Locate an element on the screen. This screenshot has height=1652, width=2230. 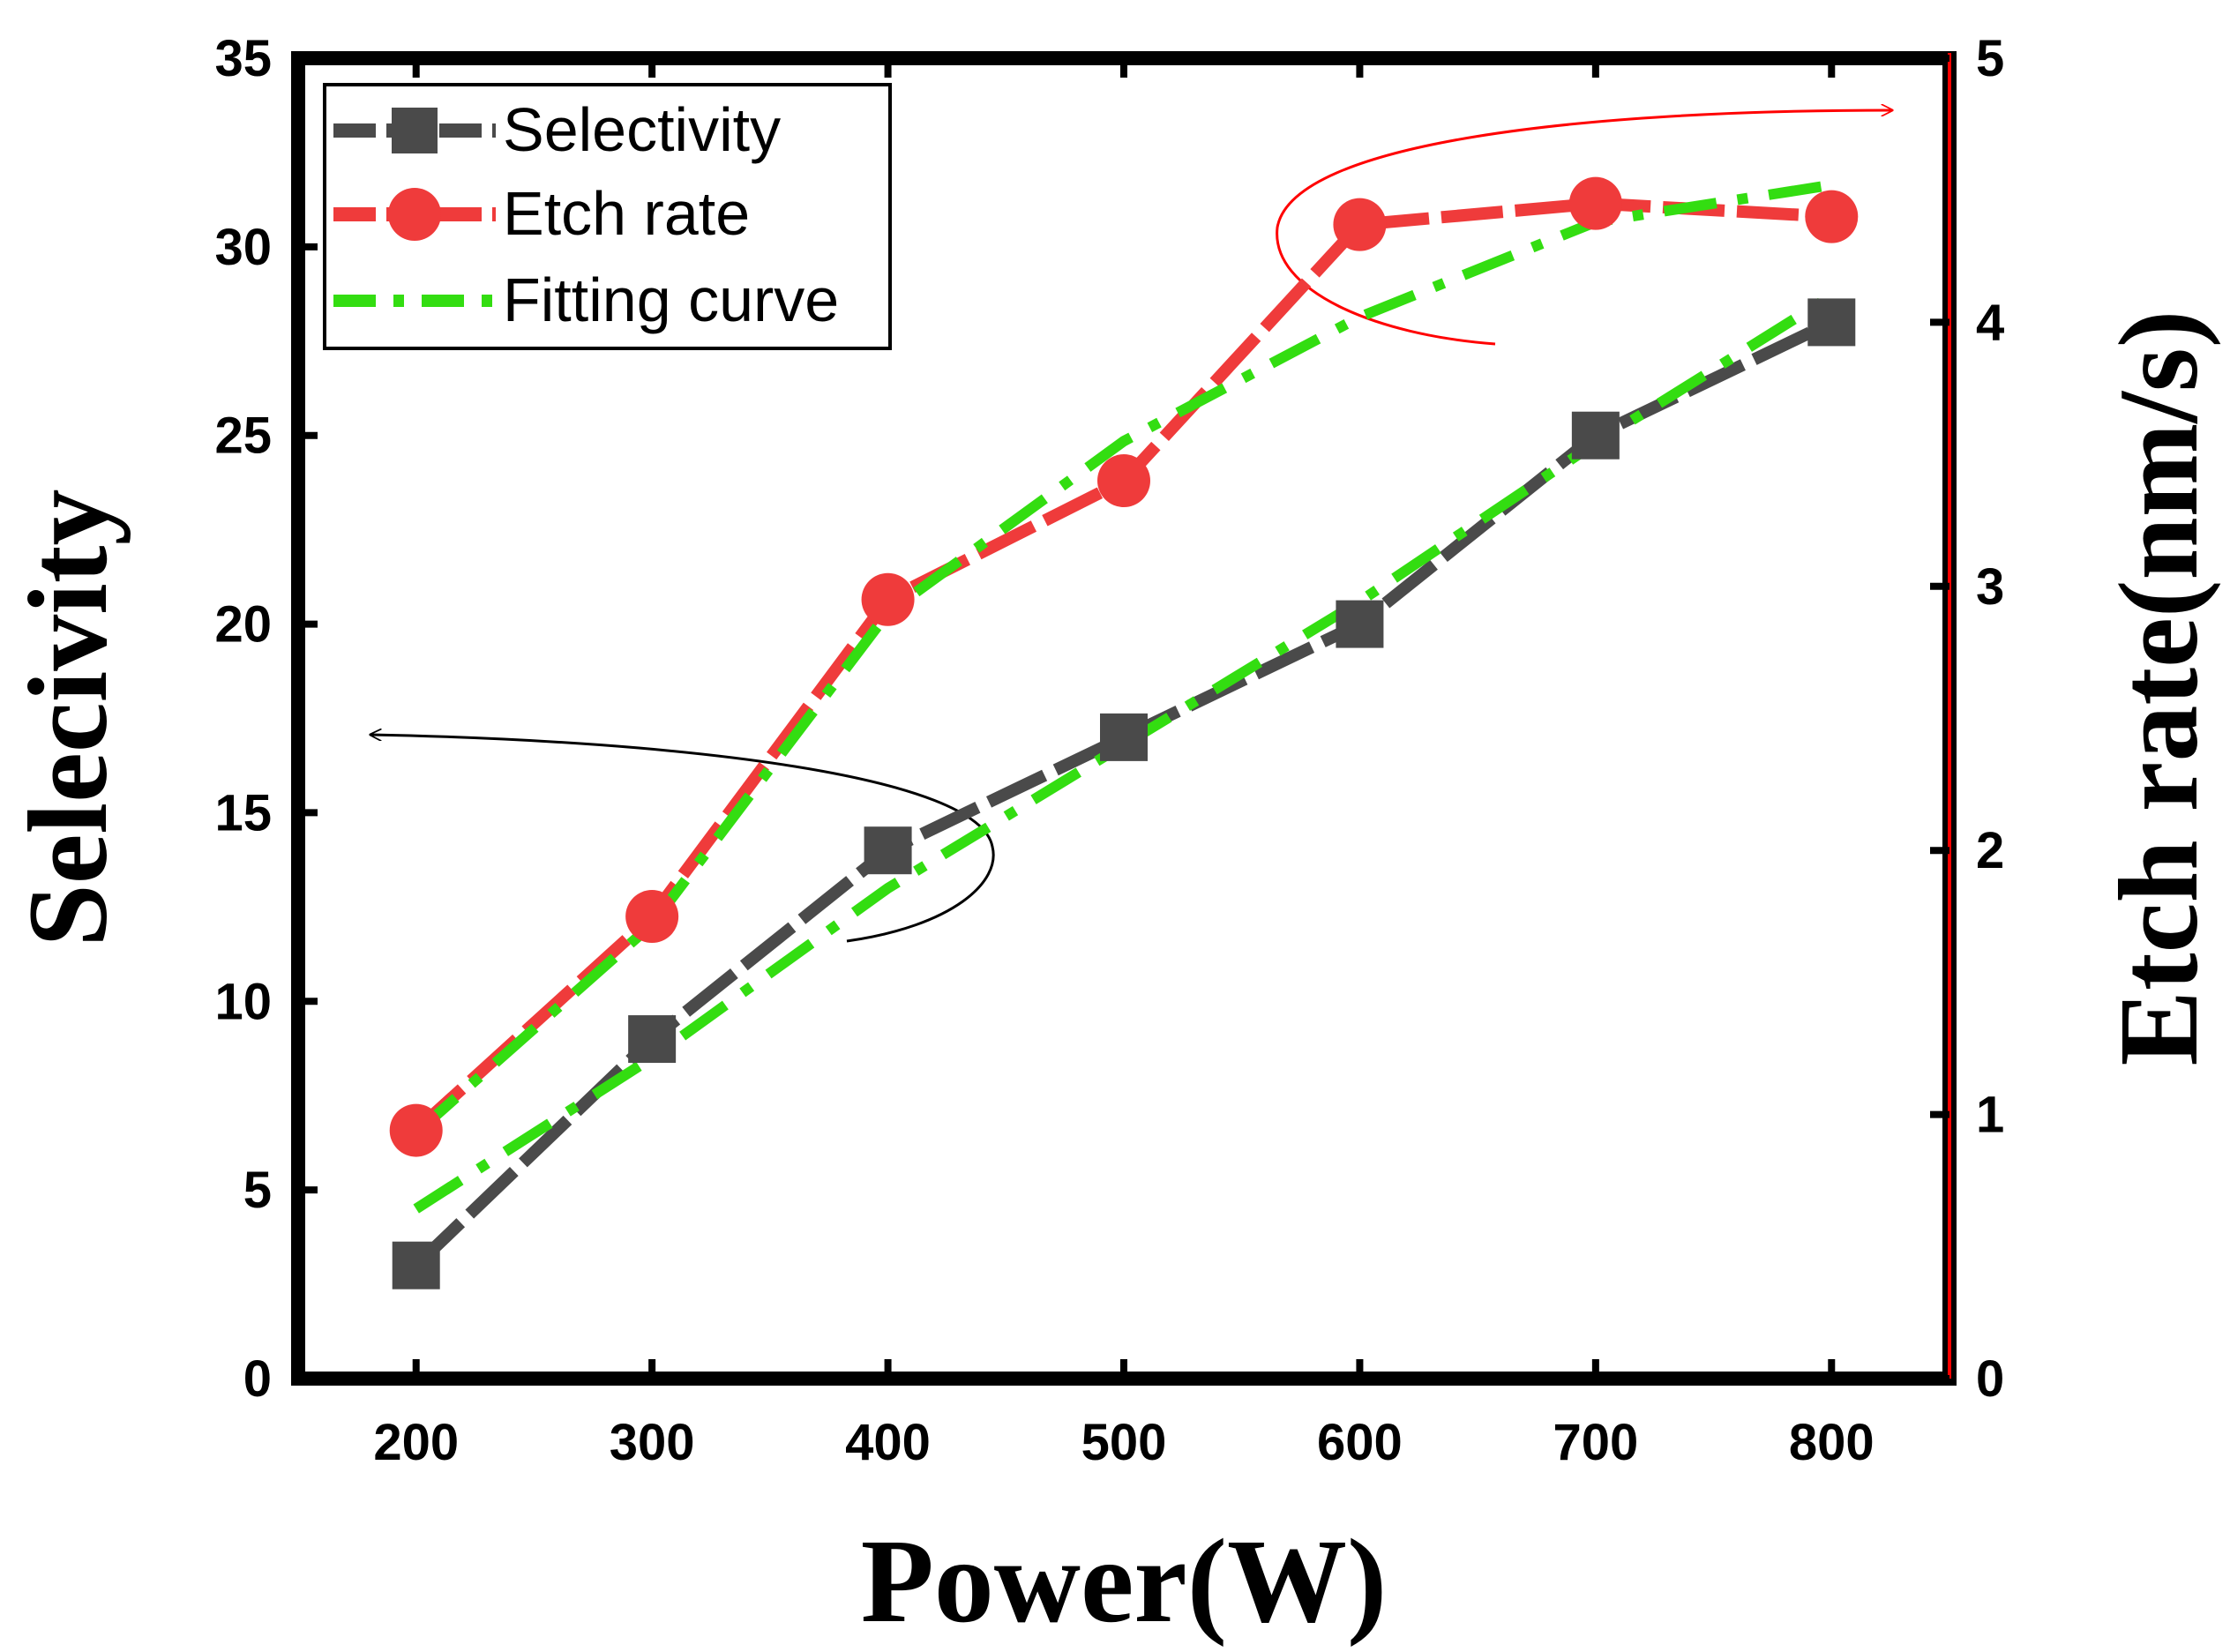
x-tick-label-800: 800 is located at coordinates (1832, 1442).